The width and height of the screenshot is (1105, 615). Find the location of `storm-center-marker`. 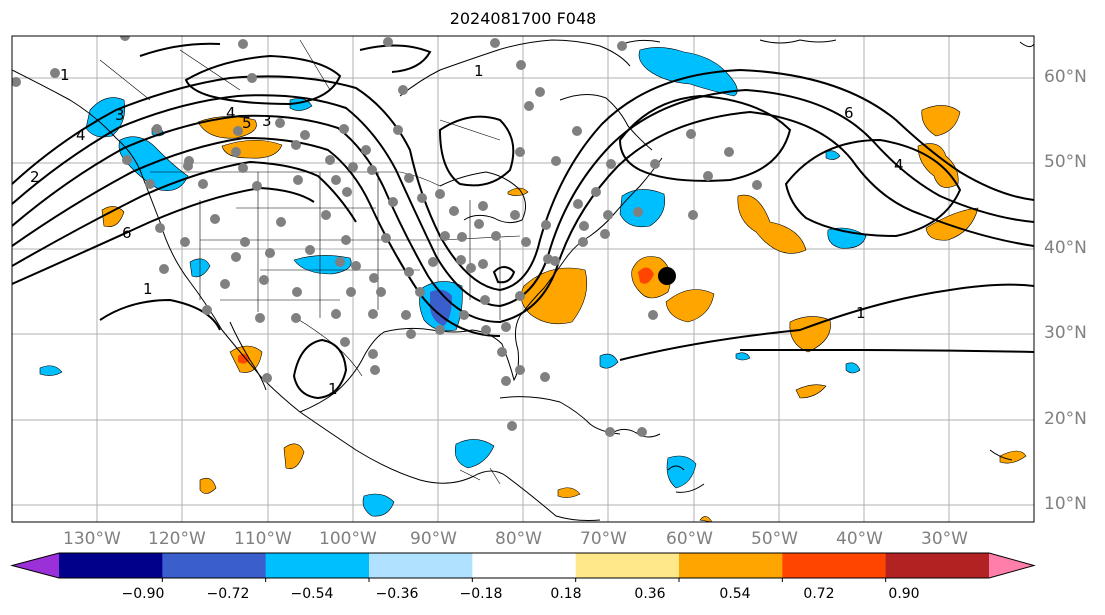

storm-center-marker is located at coordinates (667, 276).